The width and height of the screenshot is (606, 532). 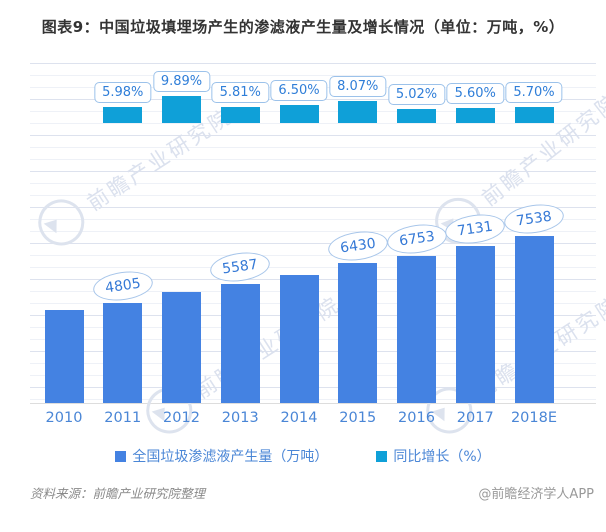 I want to click on legend-swatch-growth-icon, so click(x=382, y=456).